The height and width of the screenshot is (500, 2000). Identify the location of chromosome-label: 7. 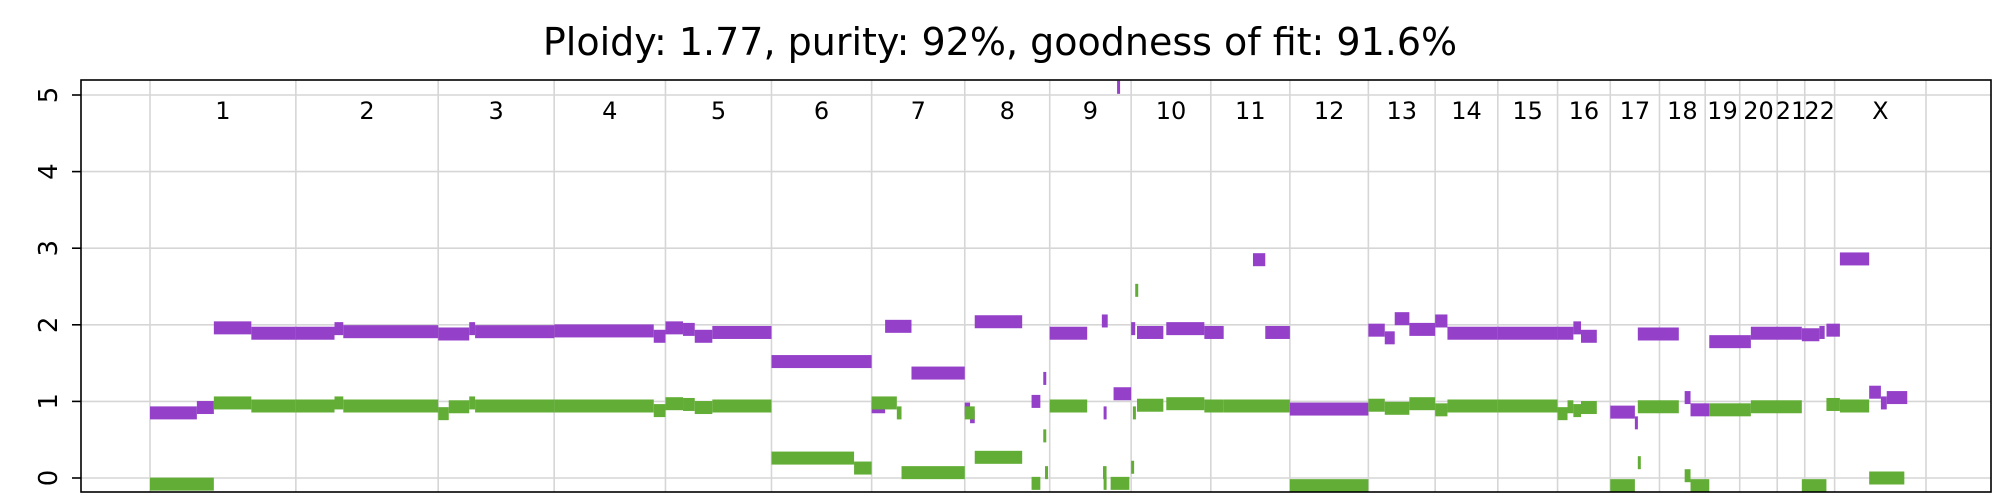
(918, 111).